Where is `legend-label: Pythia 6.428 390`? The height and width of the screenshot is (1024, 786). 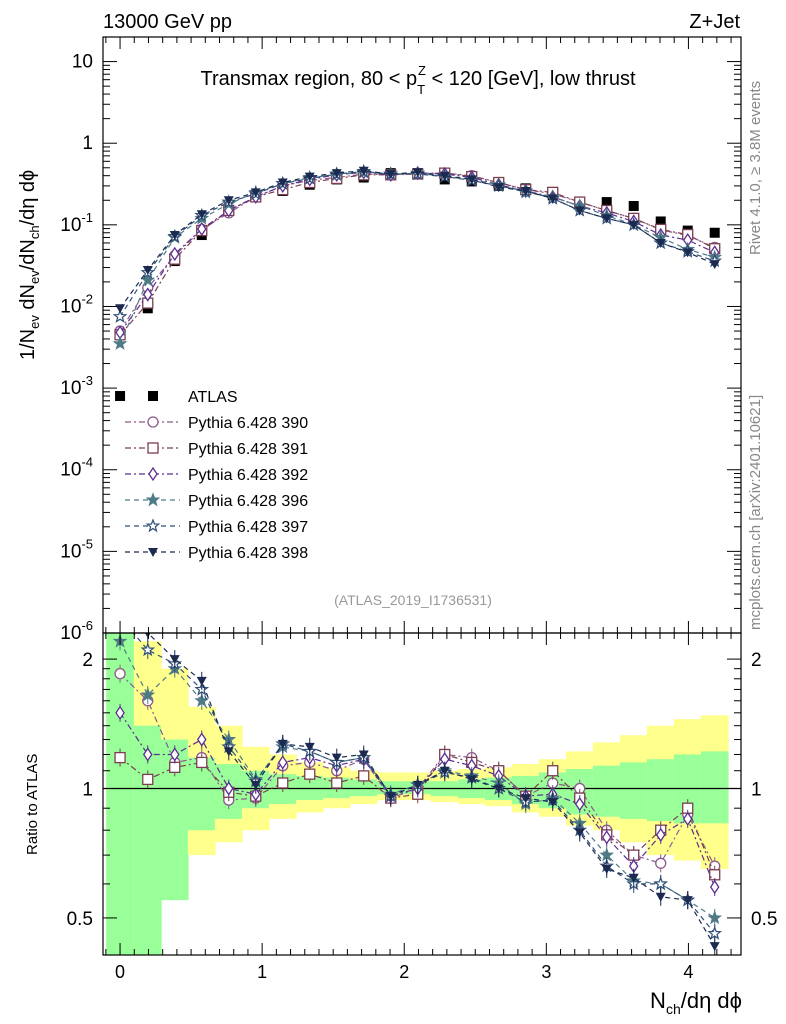
legend-label: Pythia 6.428 390 is located at coordinates (248, 423).